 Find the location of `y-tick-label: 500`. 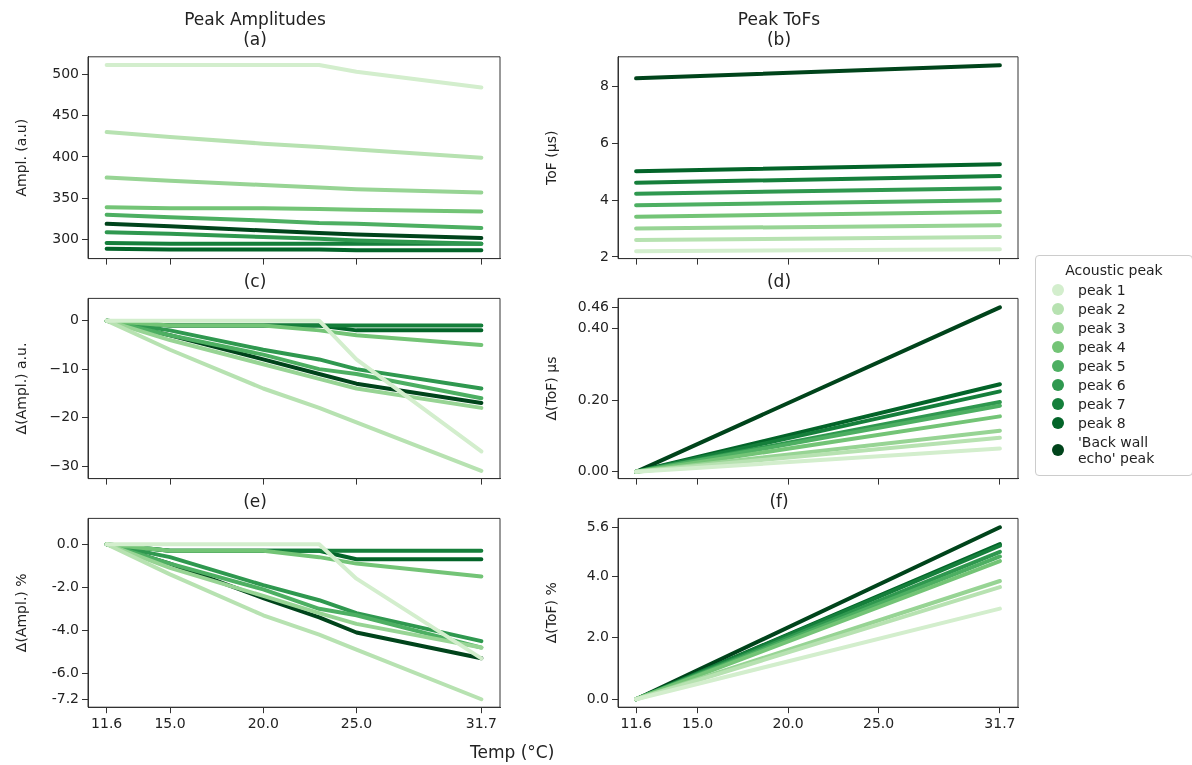

y-tick-label: 500 is located at coordinates (65, 72).